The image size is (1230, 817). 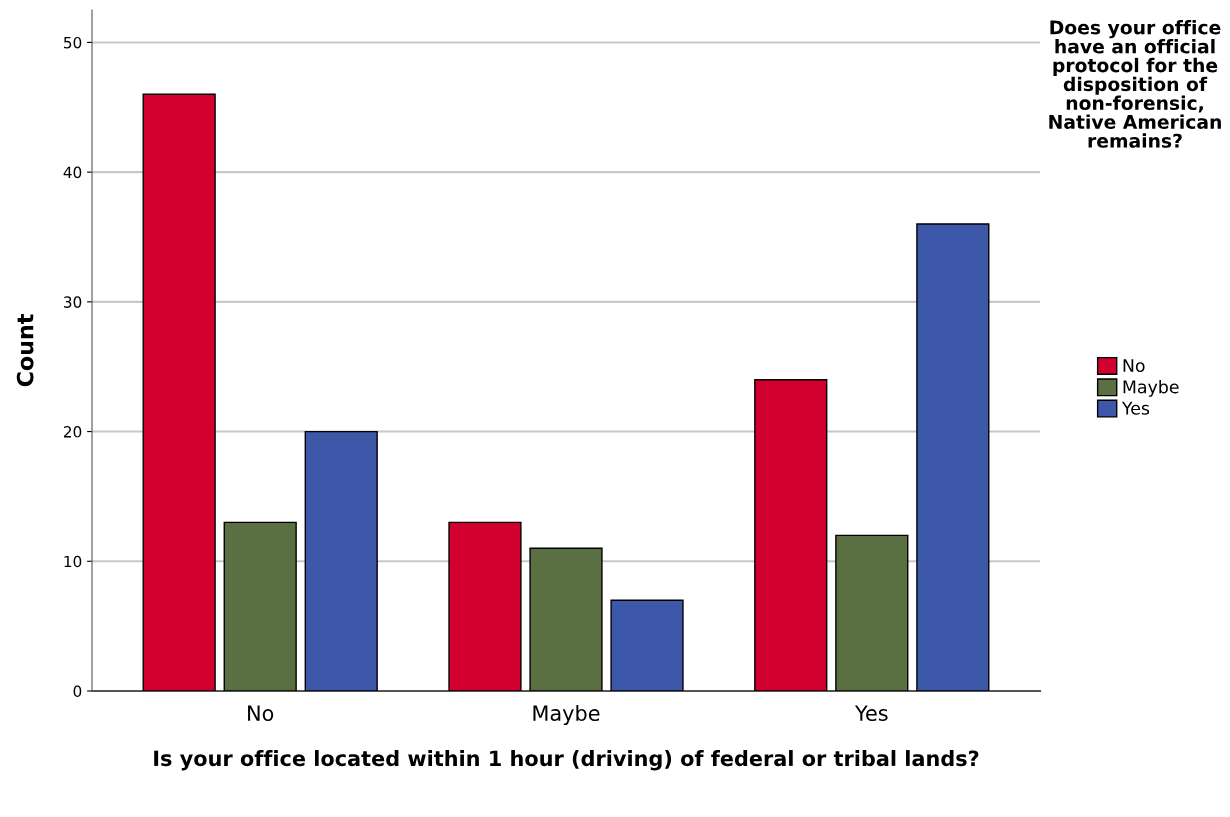 What do you see at coordinates (566, 760) in the screenshot?
I see `x-axis-title: Is your office located within 1 hour (driving) of federal or tribal lands?` at bounding box center [566, 760].